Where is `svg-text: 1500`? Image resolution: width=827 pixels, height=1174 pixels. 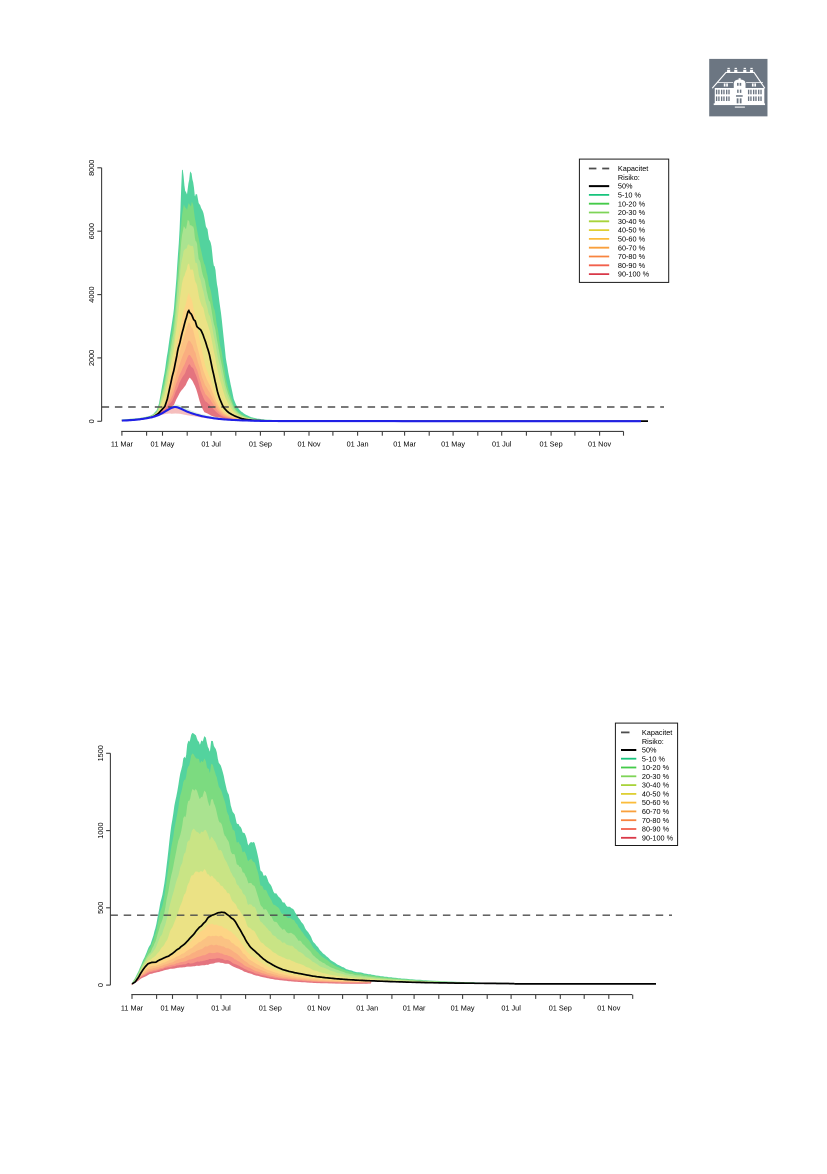
svg-text: 1500 is located at coordinates (100, 753).